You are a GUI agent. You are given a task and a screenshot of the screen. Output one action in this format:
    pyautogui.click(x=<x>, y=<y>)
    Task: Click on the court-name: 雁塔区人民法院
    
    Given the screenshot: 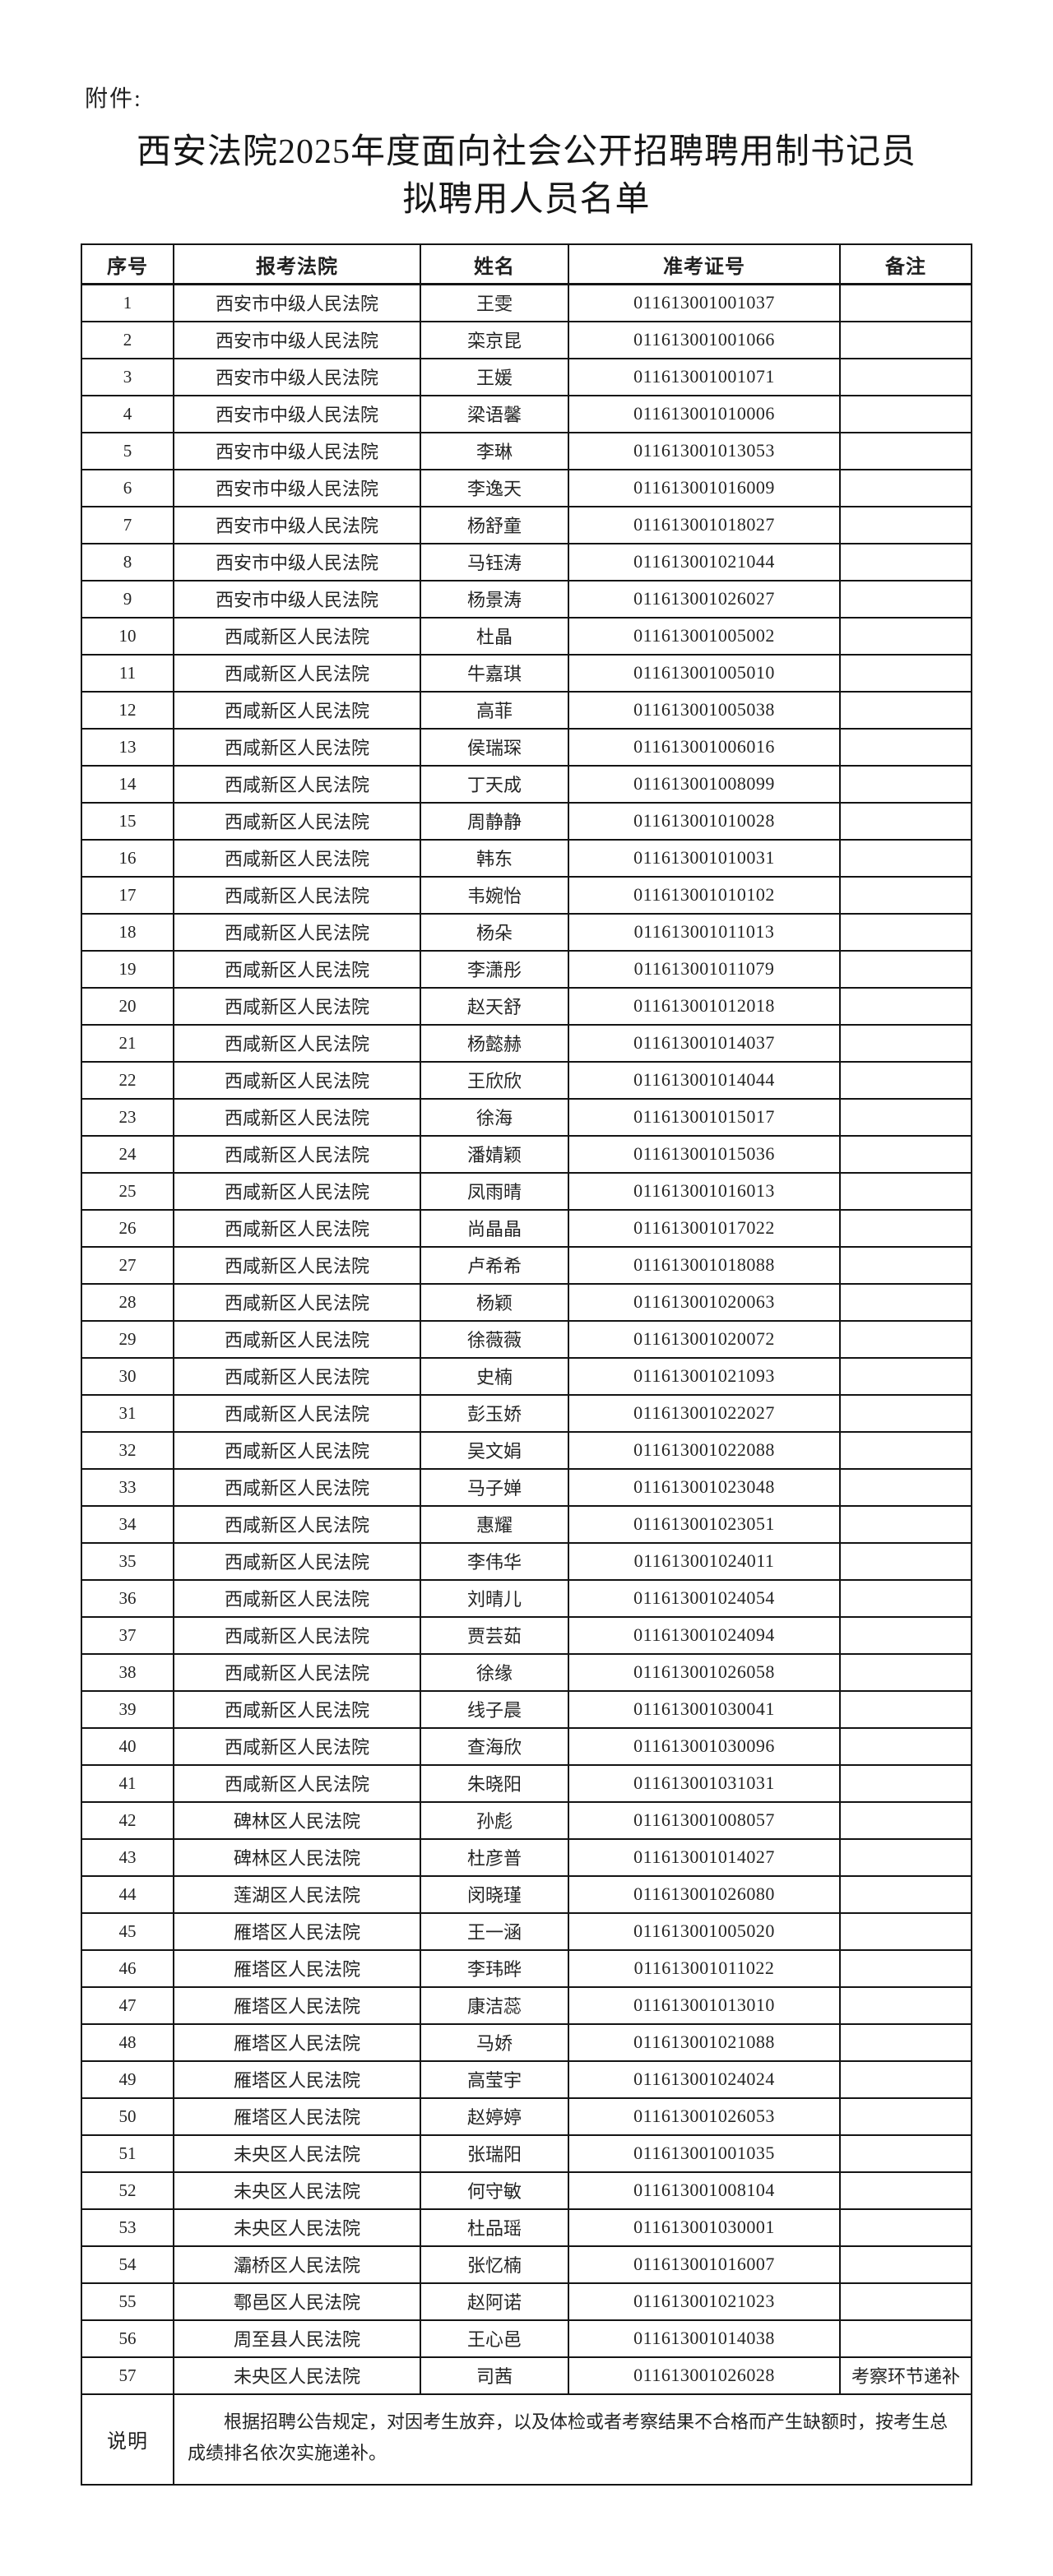 What is the action you would take?
    pyautogui.click(x=297, y=2042)
    